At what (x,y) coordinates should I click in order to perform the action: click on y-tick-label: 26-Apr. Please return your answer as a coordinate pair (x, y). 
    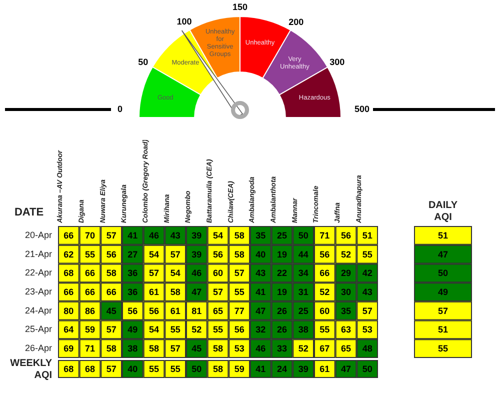
    Looking at the image, I should click on (38, 348).